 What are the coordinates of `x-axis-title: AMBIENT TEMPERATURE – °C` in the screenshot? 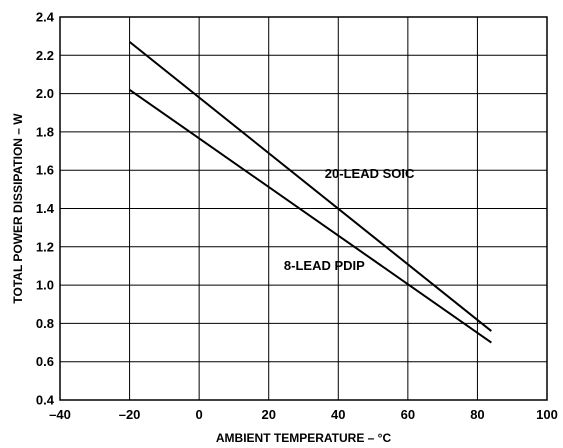 It's located at (304, 438).